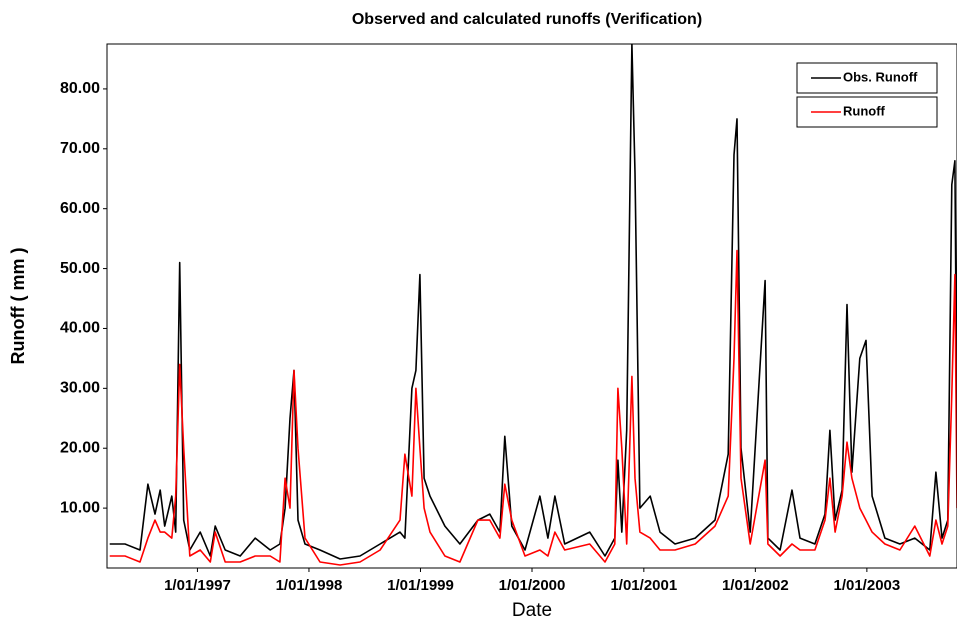  I want to click on legend-label: Runoff, so click(864, 110).